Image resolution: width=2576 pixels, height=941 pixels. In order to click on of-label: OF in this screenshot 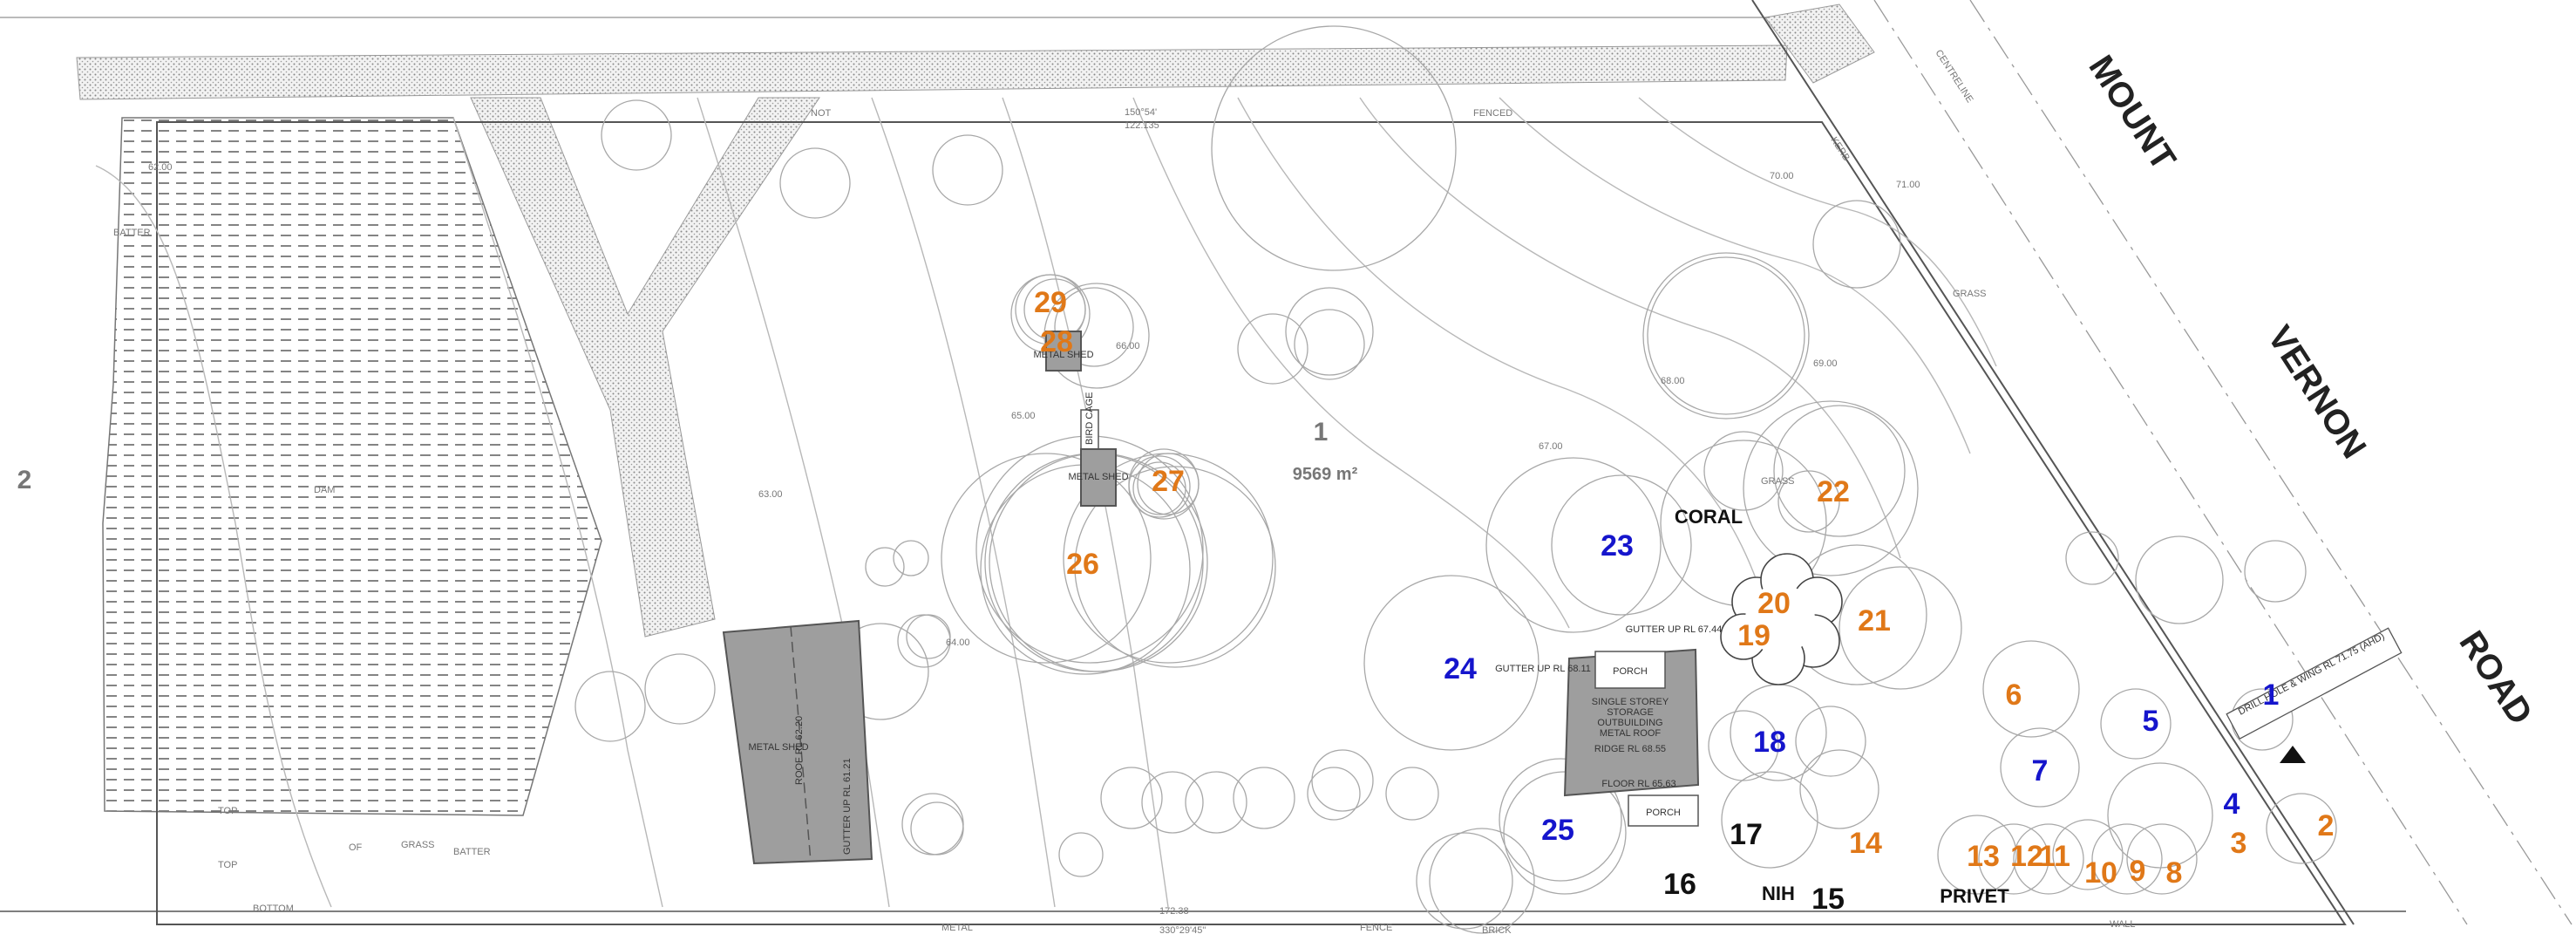, I will do `click(356, 847)`.